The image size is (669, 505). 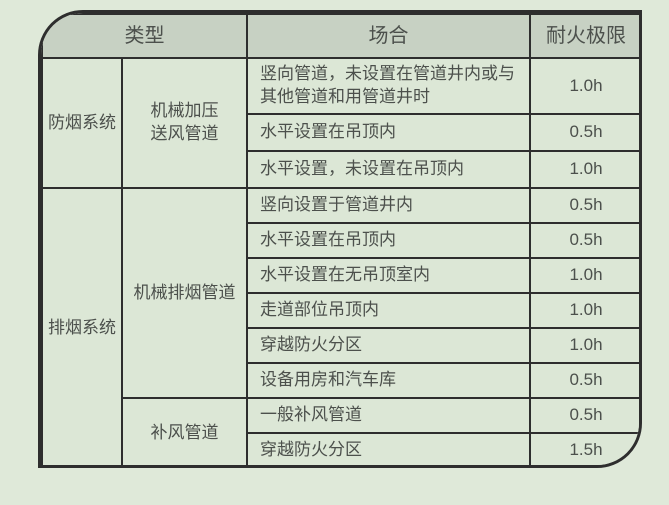 I want to click on duct-cell-mechanical-exhaust: 机械排烟管道, so click(x=184, y=293).